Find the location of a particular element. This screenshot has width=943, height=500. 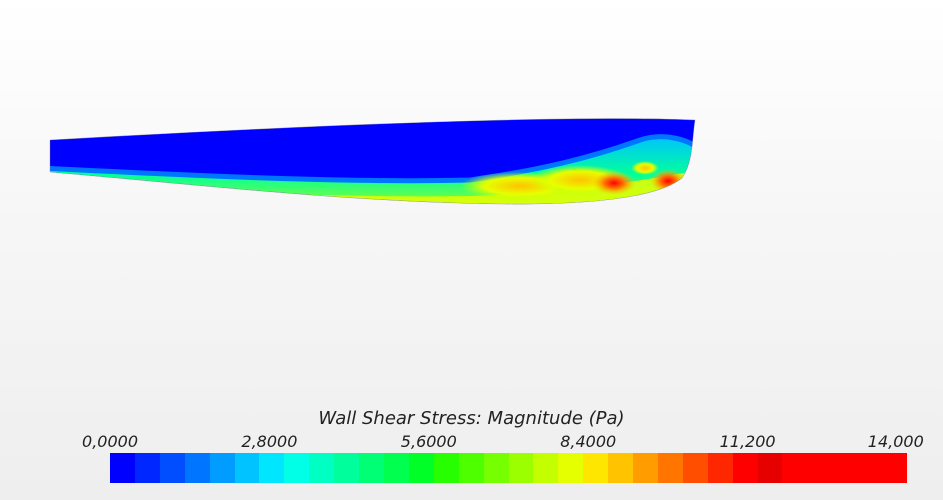

legend-tick-label: 8,4000 is located at coordinates (588, 441).